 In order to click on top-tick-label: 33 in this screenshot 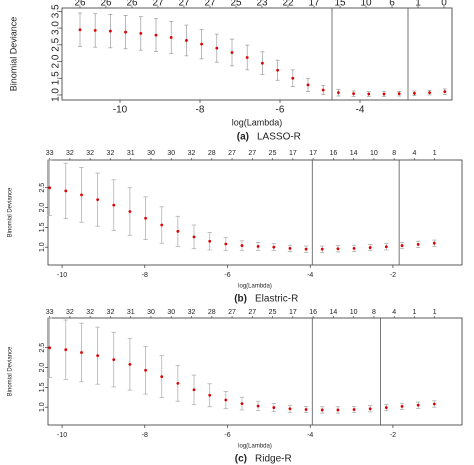, I will do `click(50, 153)`.